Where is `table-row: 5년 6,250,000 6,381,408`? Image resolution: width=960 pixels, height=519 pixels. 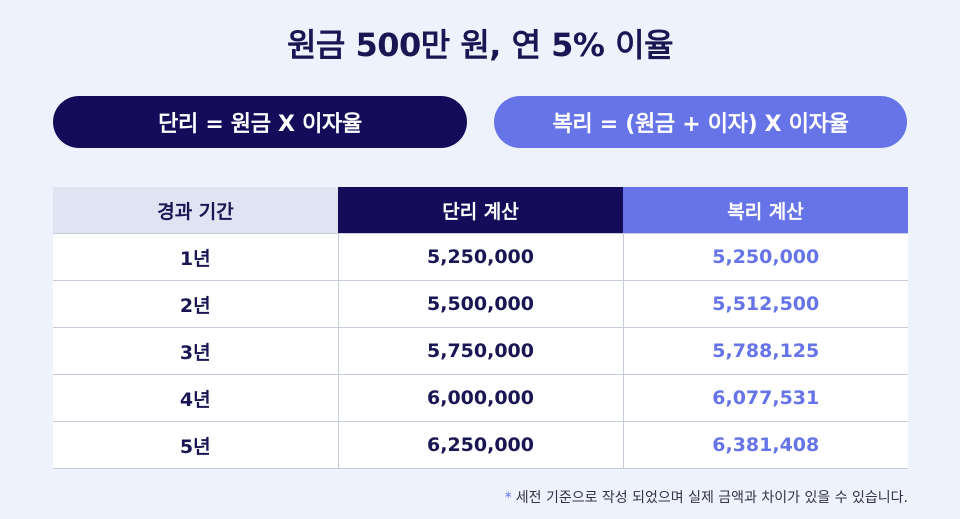 table-row: 5년 6,250,000 6,381,408 is located at coordinates (480, 445).